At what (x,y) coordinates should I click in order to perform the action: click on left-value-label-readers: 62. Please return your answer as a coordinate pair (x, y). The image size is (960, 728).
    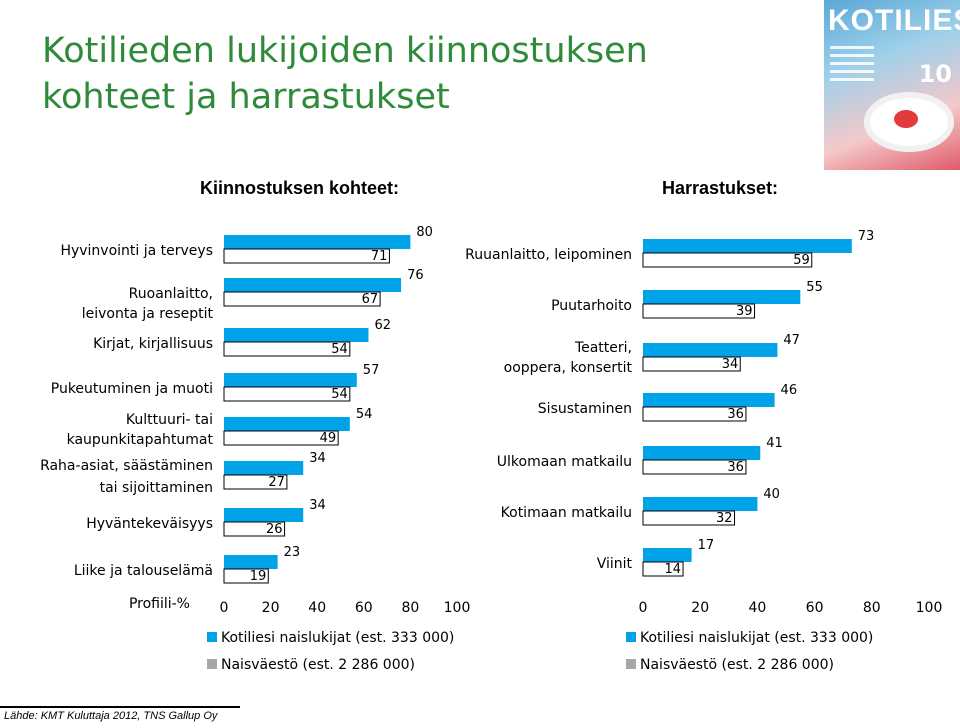
    Looking at the image, I should click on (382, 325).